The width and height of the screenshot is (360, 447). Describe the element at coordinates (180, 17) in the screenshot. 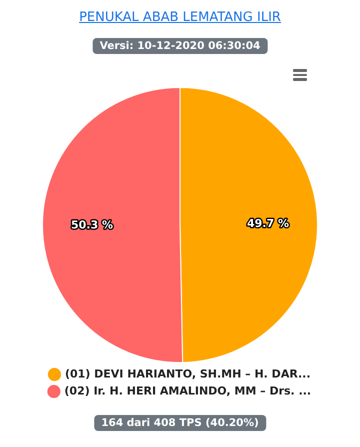

I see `chart-title: PENUKAL ABAB LEMATANG ILIR` at that location.